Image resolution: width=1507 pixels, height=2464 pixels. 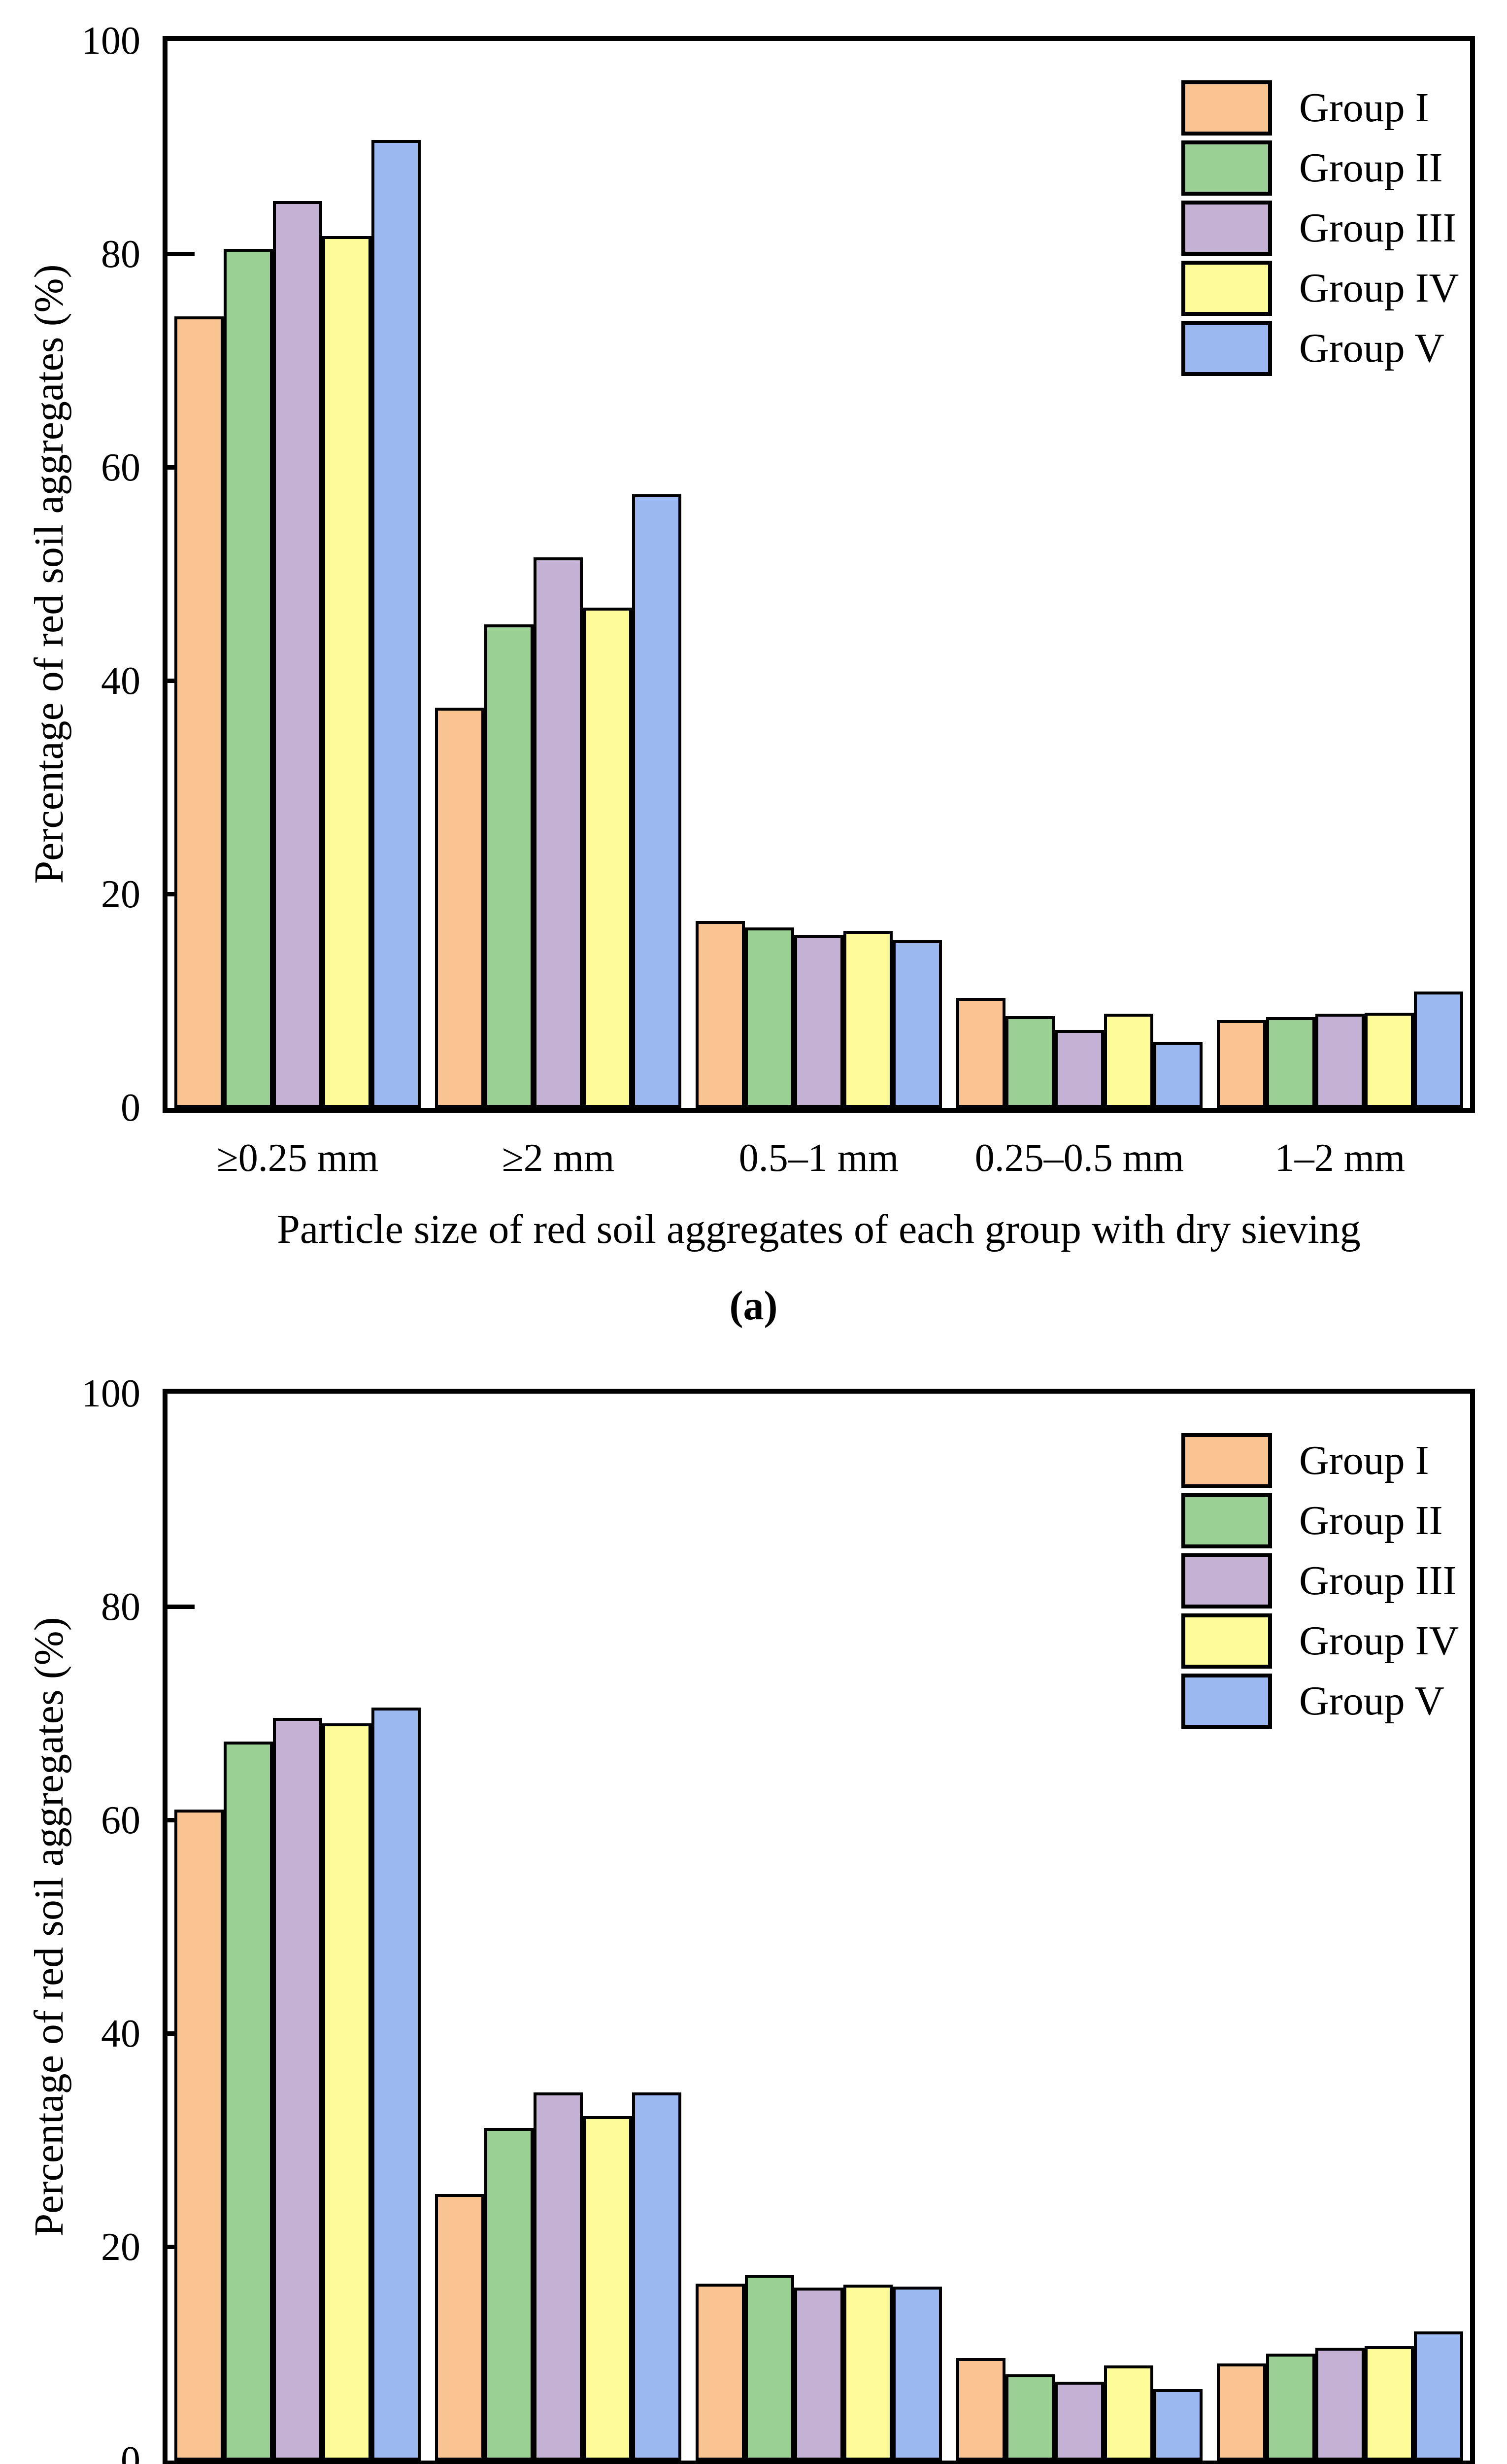 I want to click on legend-label: Group II, so click(x=1371, y=1520).